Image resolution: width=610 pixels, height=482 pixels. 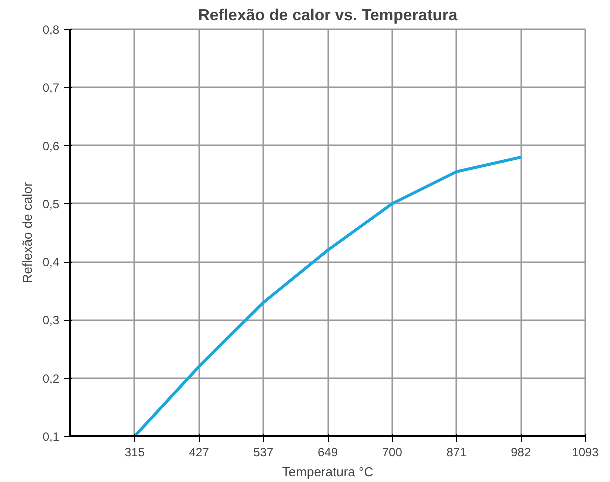 What do you see at coordinates (51, 437) in the screenshot?
I see `y-tick-label: 0,1` at bounding box center [51, 437].